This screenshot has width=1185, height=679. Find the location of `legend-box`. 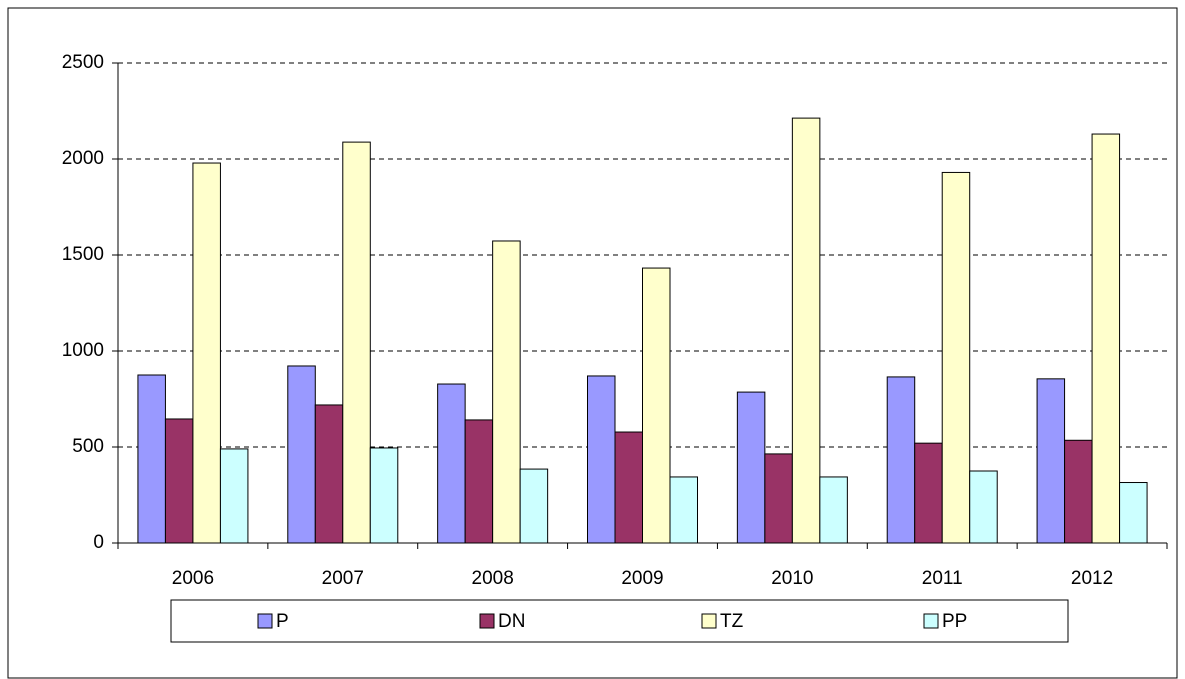

legend-box is located at coordinates (619, 621).